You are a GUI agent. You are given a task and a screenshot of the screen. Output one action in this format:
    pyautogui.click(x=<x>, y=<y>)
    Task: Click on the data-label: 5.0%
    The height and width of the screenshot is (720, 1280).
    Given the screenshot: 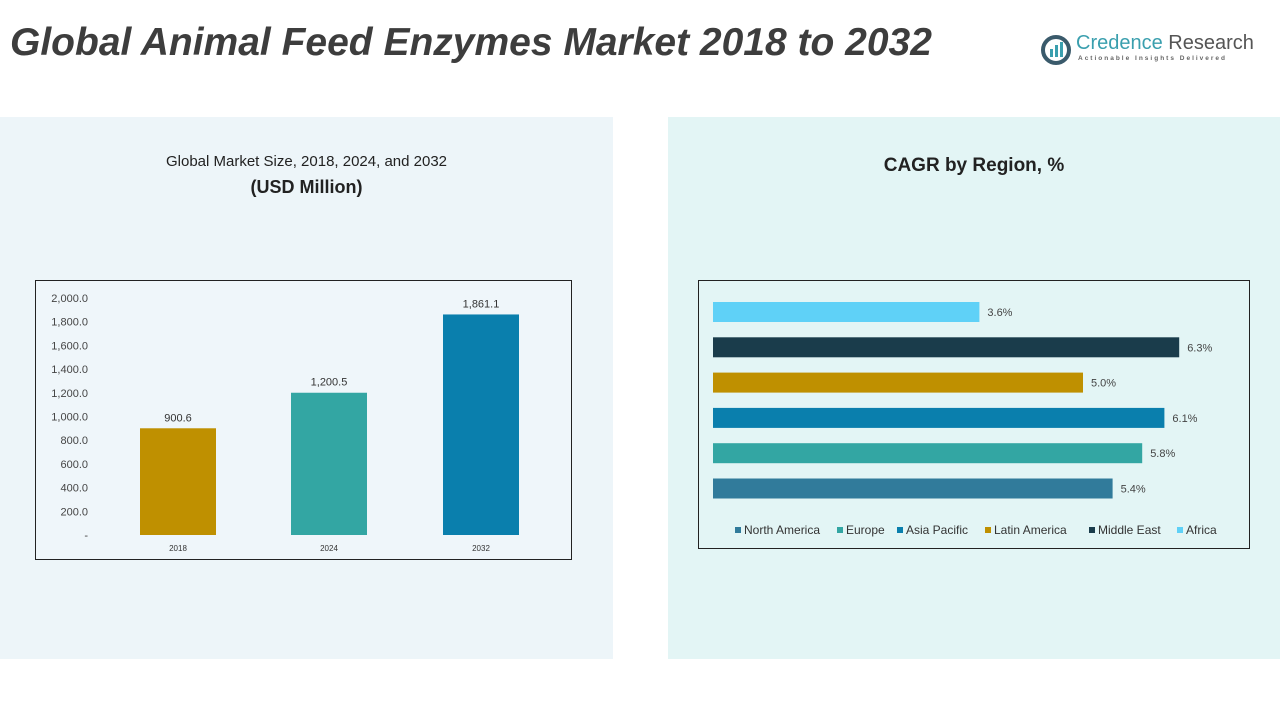 What is the action you would take?
    pyautogui.click(x=1103, y=384)
    